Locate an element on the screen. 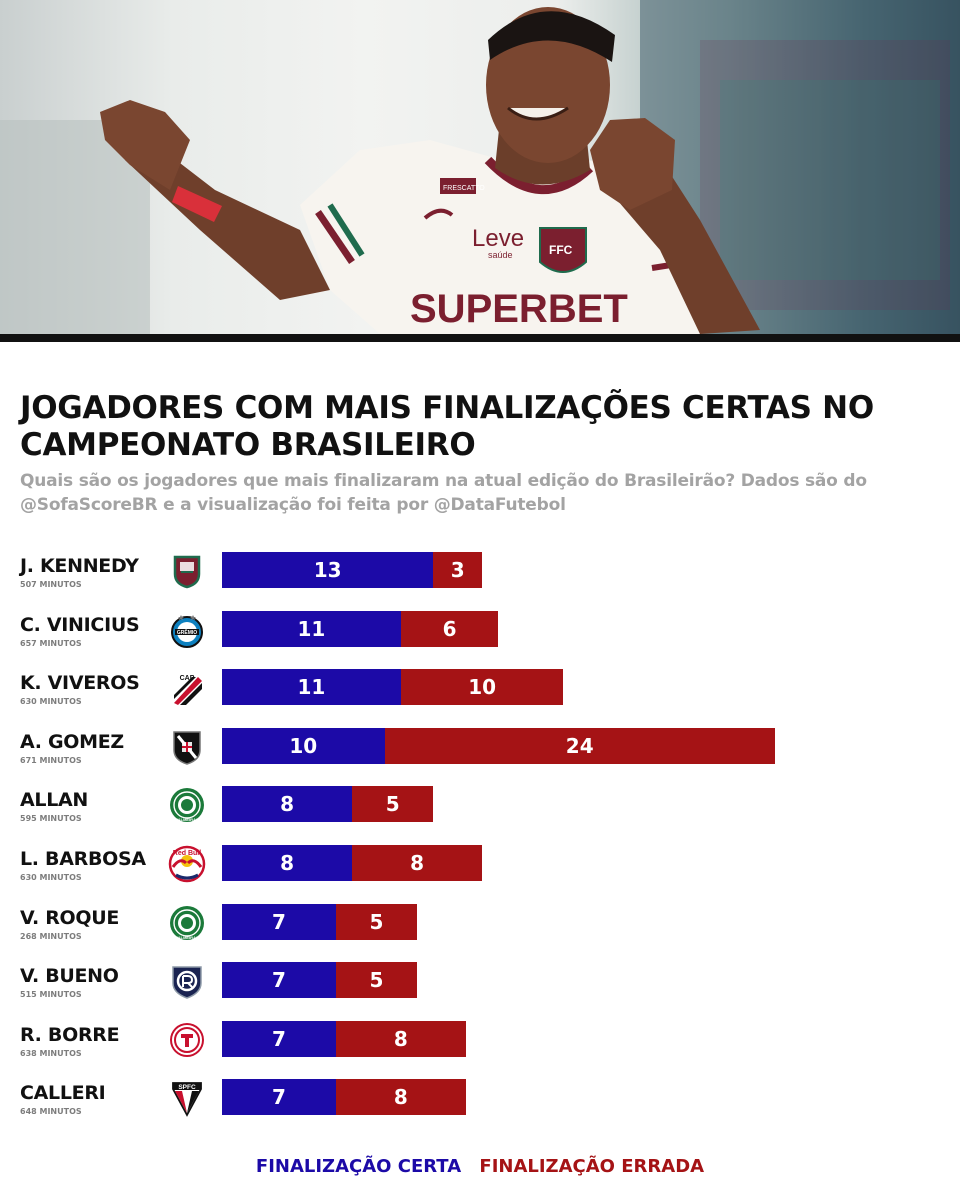  bar-finalizacao-certa: 13 is located at coordinates (328, 570).